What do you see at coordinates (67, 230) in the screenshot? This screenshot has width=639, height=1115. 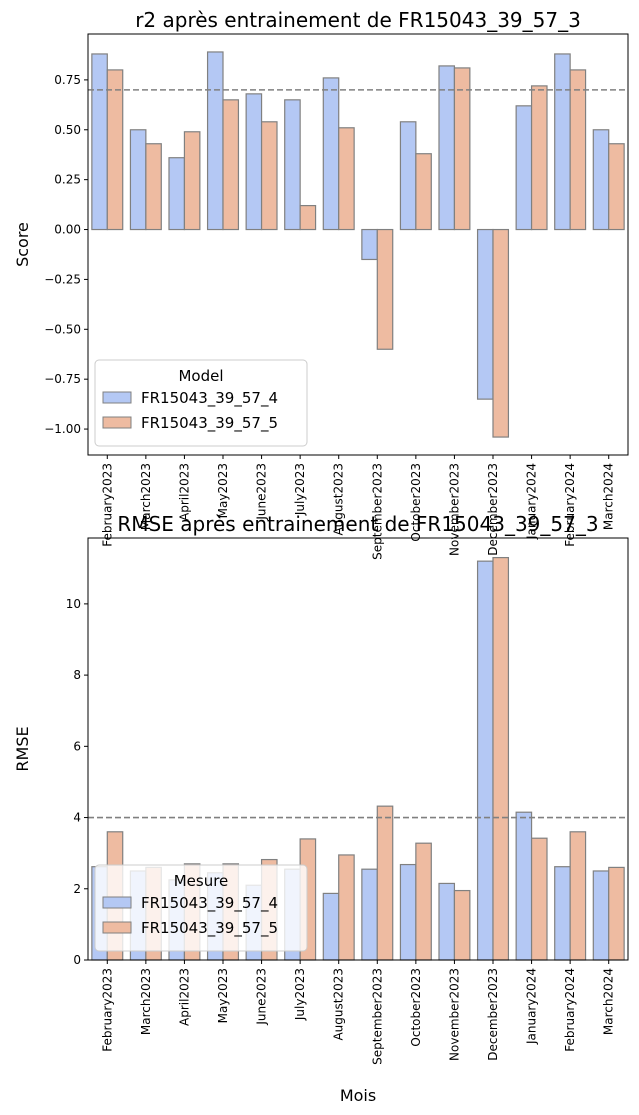 I see `y-tick-label: 0.00` at bounding box center [67, 230].